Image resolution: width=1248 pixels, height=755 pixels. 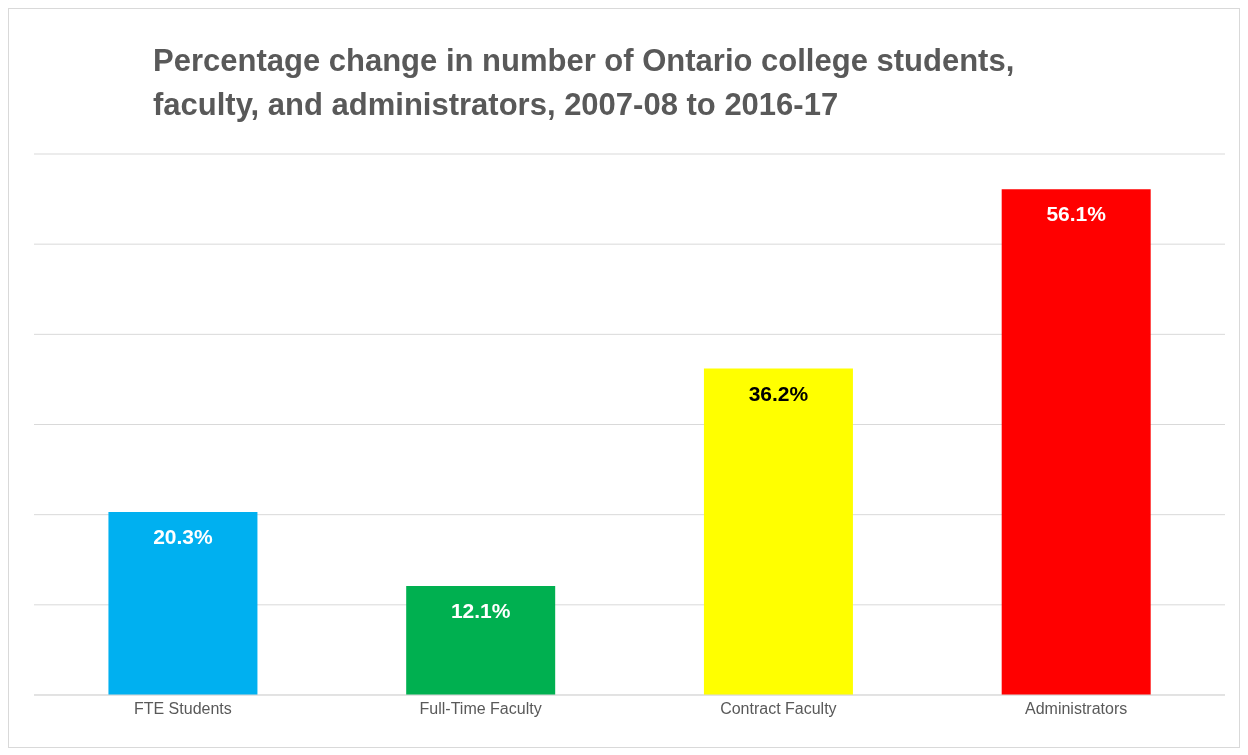 What do you see at coordinates (778, 709) in the screenshot?
I see `x-tick-label: Contract Faculty` at bounding box center [778, 709].